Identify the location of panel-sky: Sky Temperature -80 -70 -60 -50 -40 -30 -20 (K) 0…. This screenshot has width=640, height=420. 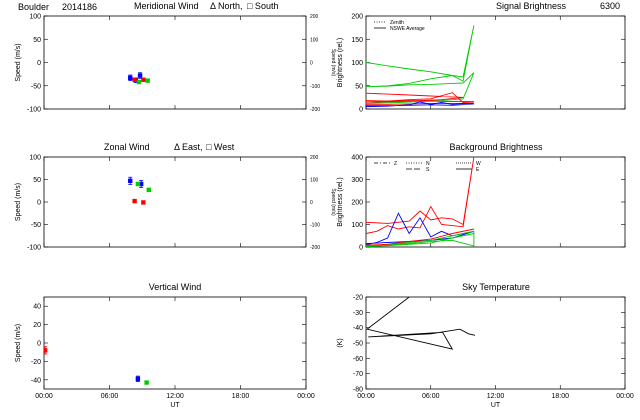
(485, 345).